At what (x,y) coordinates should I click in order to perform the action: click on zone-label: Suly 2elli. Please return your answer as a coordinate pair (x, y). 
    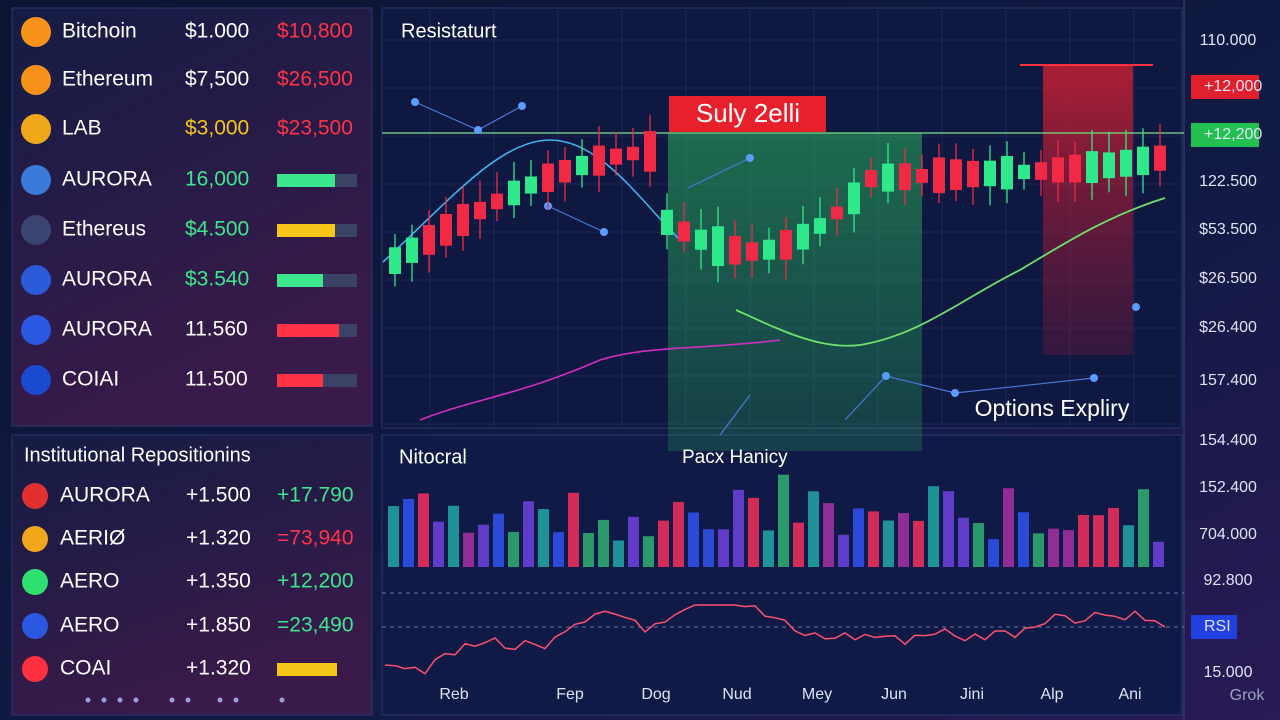
    Looking at the image, I should click on (748, 113).